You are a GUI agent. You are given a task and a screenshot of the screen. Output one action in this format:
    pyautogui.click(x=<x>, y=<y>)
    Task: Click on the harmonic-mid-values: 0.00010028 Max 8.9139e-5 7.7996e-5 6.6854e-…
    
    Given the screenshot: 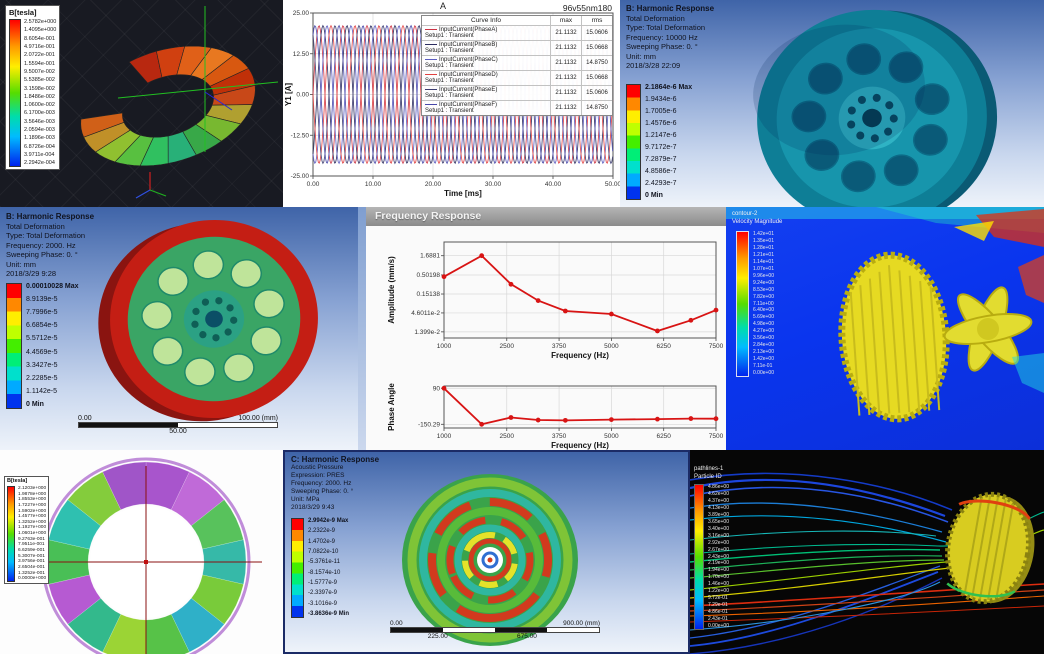 What is the action you would take?
    pyautogui.click(x=52, y=346)
    